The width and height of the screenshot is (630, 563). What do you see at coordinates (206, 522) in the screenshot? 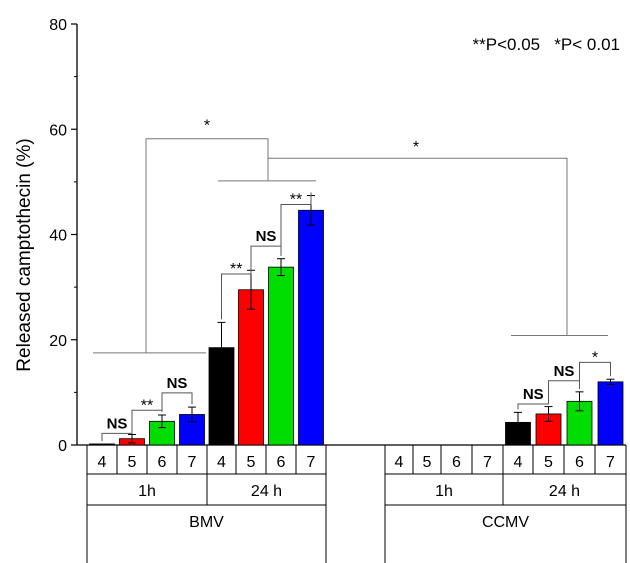
I see `group-label-bmv: BMV` at bounding box center [206, 522].